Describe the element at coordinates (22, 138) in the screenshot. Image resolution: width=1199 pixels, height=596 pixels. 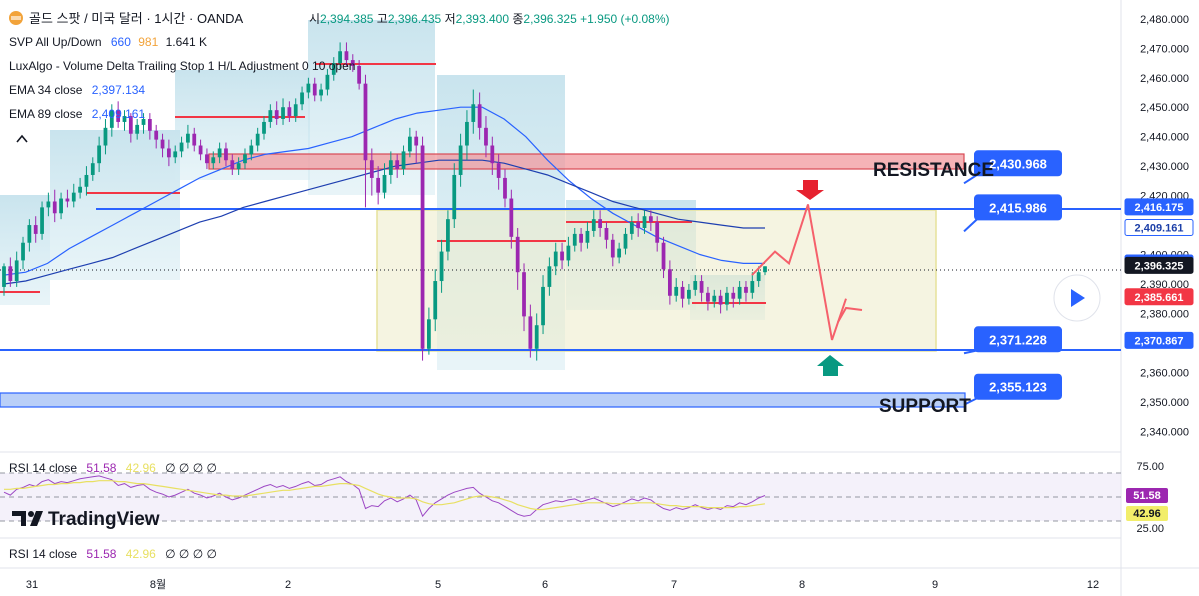
I see `collapse-legend-icon` at that location.